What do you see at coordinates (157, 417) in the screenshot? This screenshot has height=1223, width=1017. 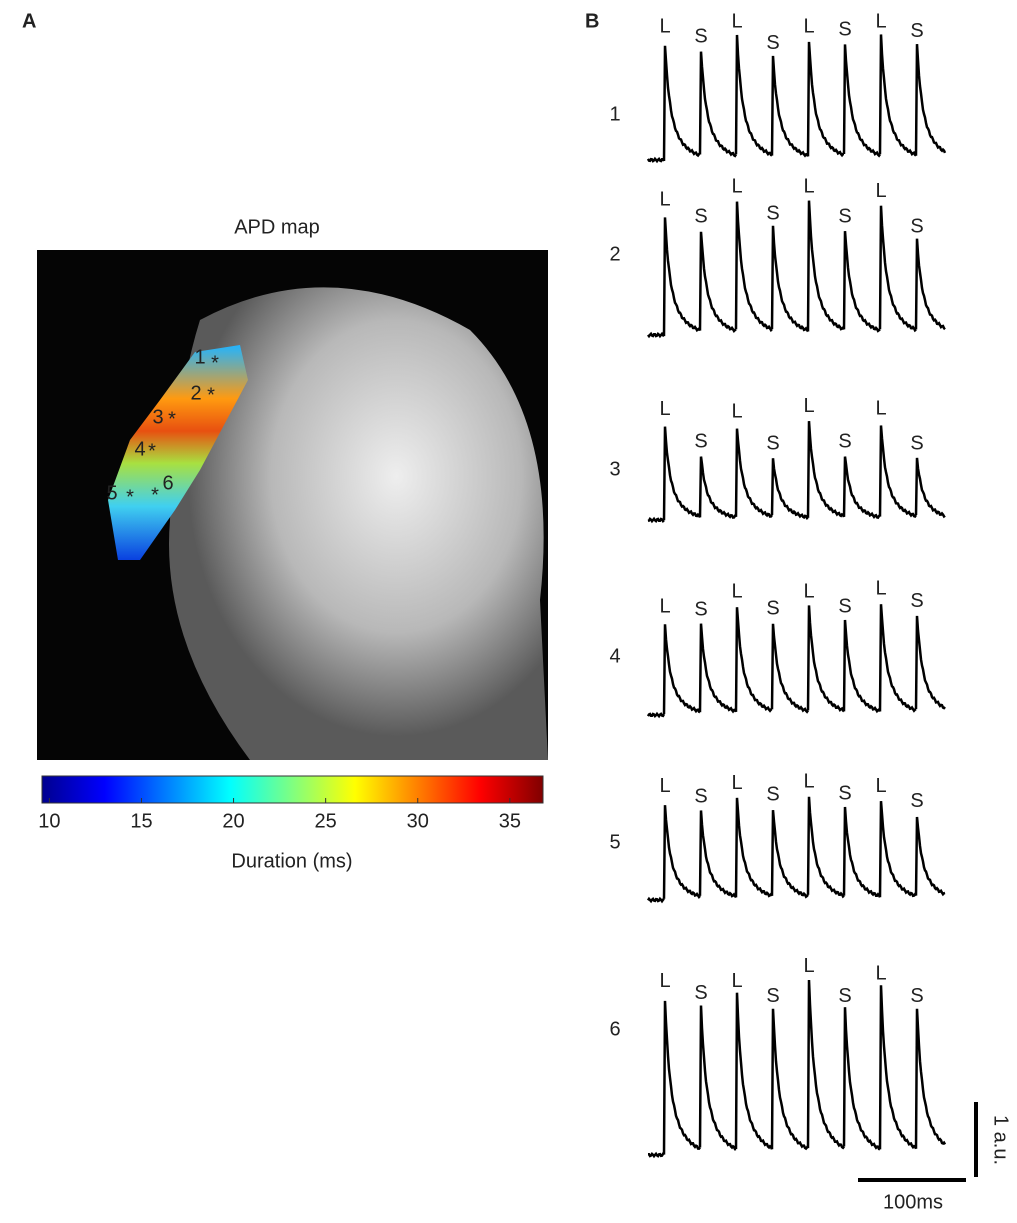 I see `point-label: 3` at bounding box center [157, 417].